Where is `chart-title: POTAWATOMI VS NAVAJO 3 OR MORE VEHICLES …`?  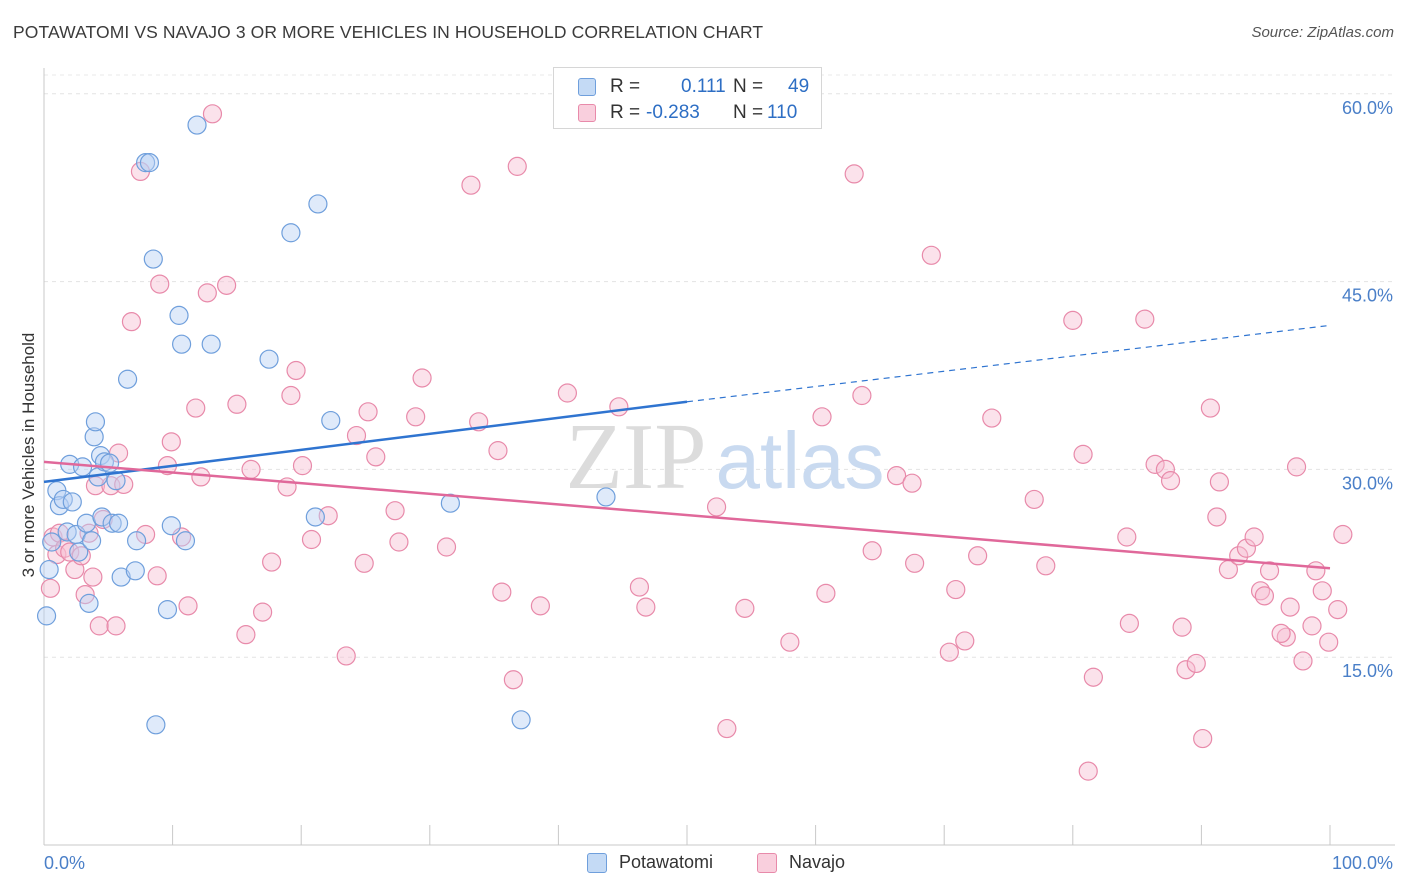 chart-title: POTAWATOMI VS NAVAJO 3 OR MORE VEHICLES … is located at coordinates (388, 32).